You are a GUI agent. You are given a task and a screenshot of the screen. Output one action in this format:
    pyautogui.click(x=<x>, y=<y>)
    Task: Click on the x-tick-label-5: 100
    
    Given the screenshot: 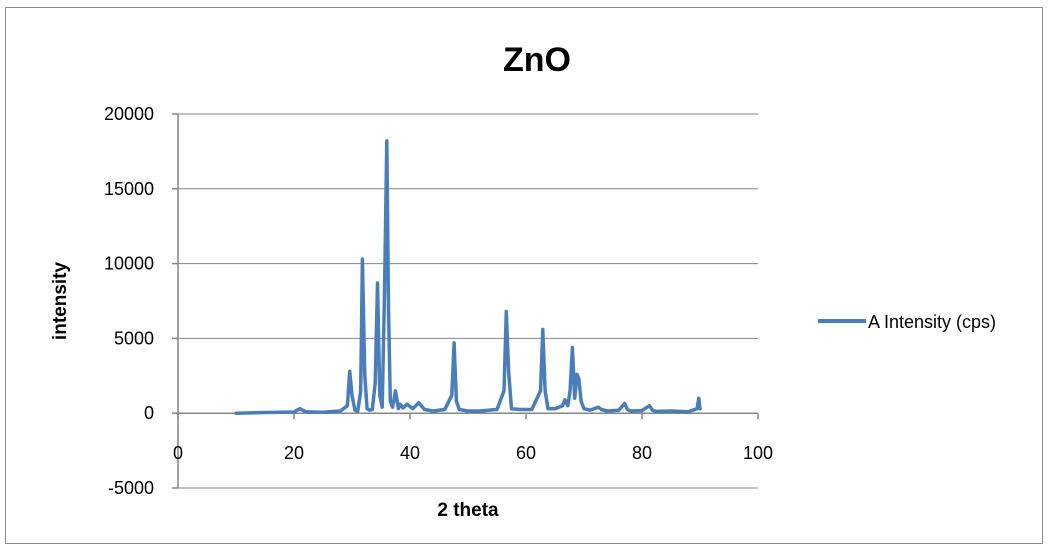 What is the action you would take?
    pyautogui.click(x=758, y=453)
    